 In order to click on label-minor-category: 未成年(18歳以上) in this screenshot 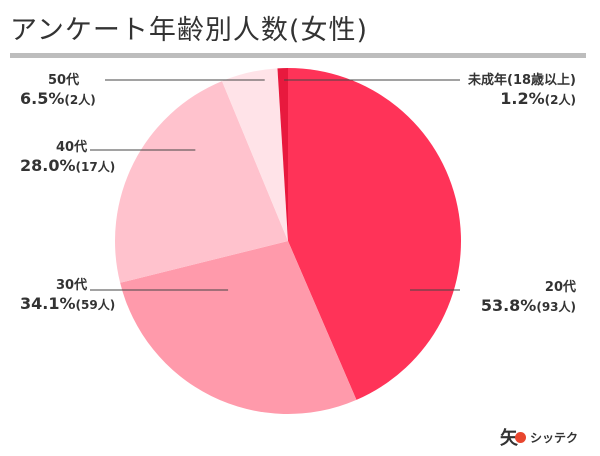, I will do `click(522, 80)`.